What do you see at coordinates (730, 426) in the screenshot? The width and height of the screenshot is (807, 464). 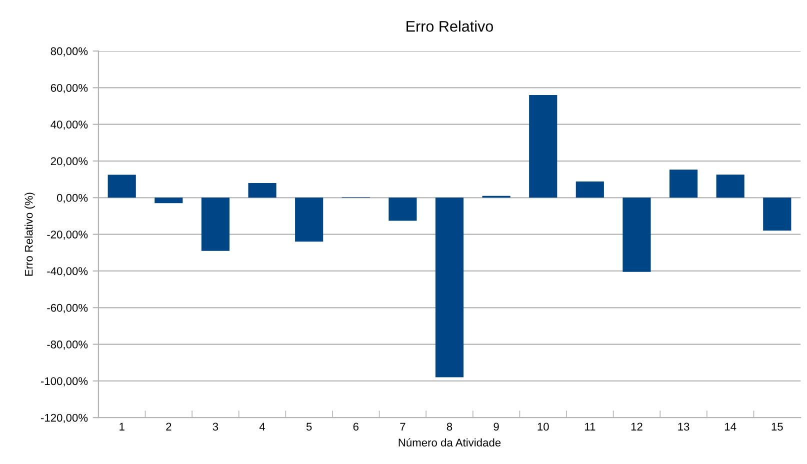 I see `x-tick-label: 14` at bounding box center [730, 426].